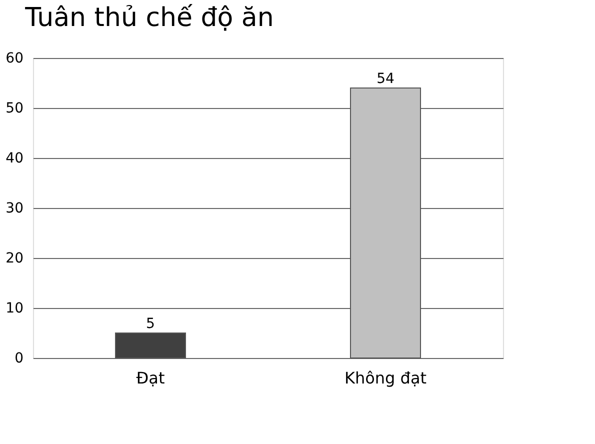 This screenshot has width=595, height=444. Describe the element at coordinates (15, 208) in the screenshot. I see `y-tick-label: 30` at that location.